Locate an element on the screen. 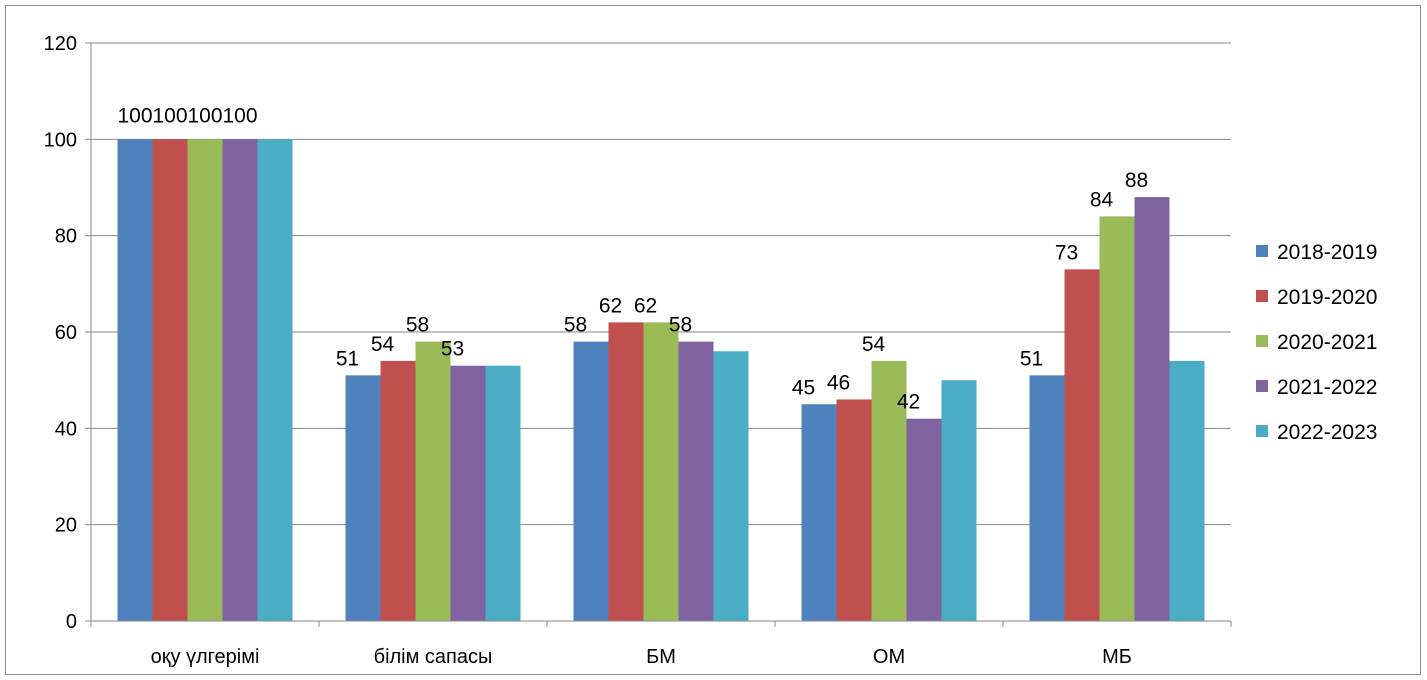  x-tick-label: МБ is located at coordinates (1117, 657).